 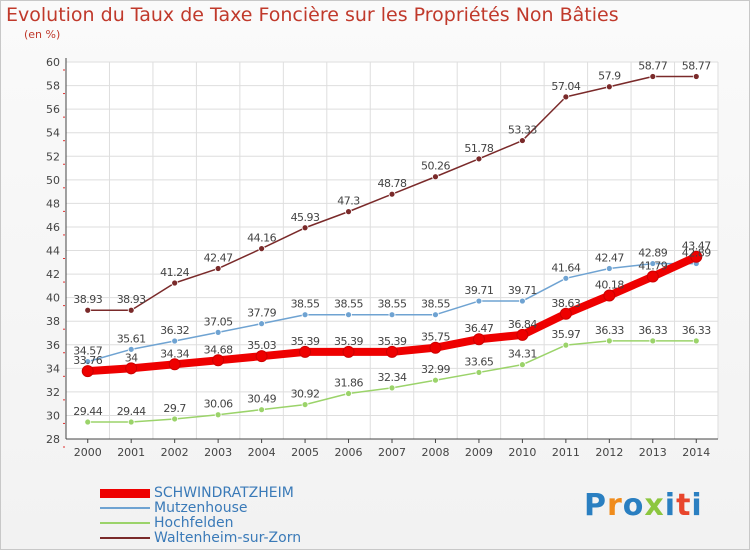 I want to click on y-tick-label: 50, so click(x=53, y=180).